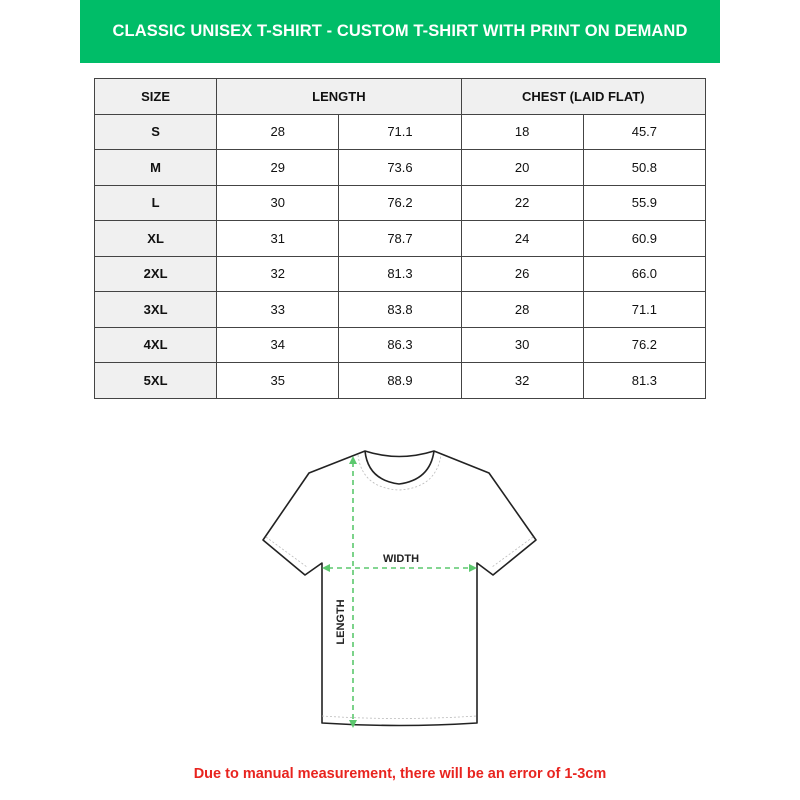 The height and width of the screenshot is (800, 800). What do you see at coordinates (155, 380) in the screenshot?
I see `cell-size: 5XL` at bounding box center [155, 380].